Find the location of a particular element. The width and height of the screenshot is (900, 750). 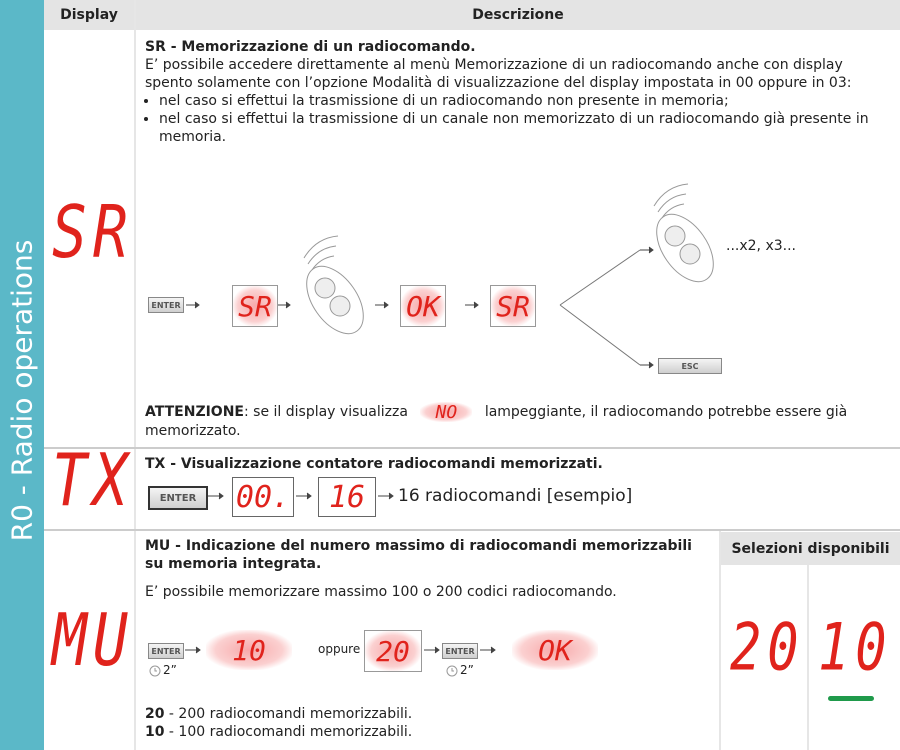

header-description: Descrizione is located at coordinates (518, 15).